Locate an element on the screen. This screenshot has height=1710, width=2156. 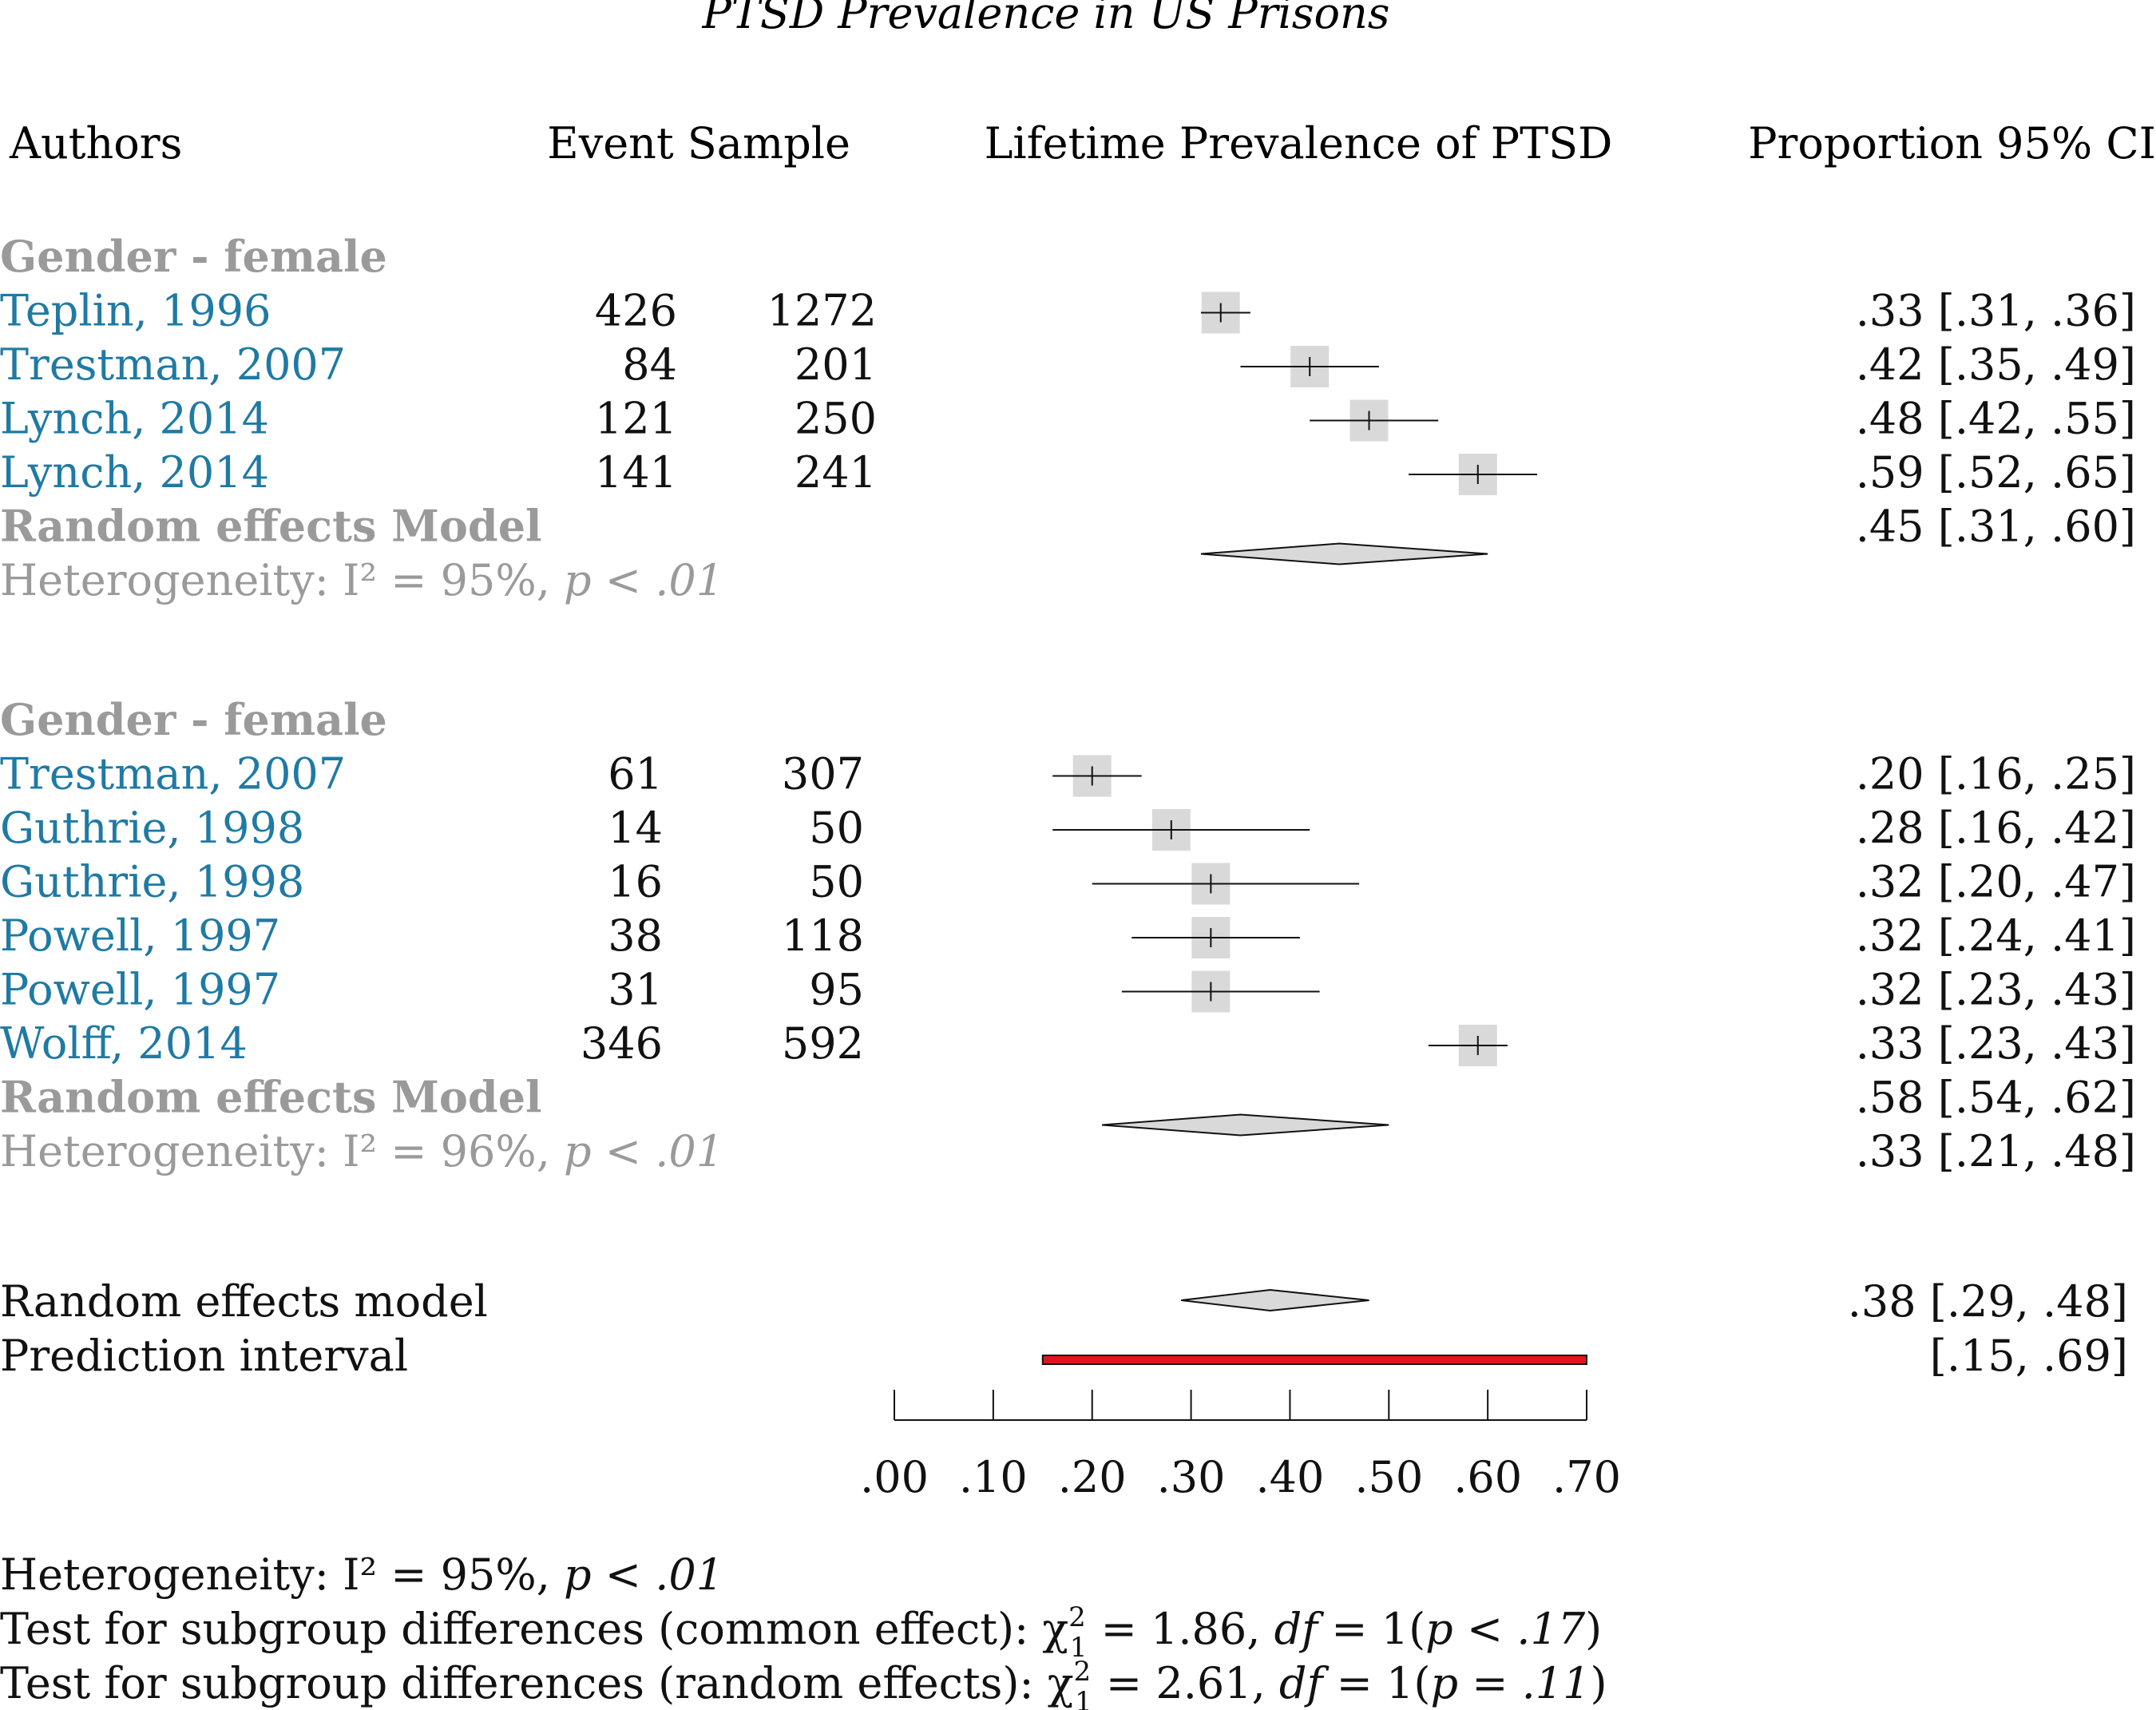
group-1-model-label: Random effects Model is located at coordinates (271, 526).